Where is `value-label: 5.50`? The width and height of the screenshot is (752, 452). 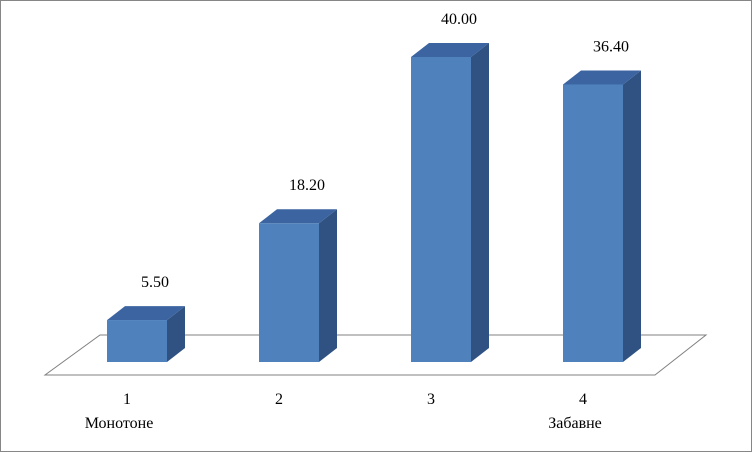 value-label: 5.50 is located at coordinates (155, 282).